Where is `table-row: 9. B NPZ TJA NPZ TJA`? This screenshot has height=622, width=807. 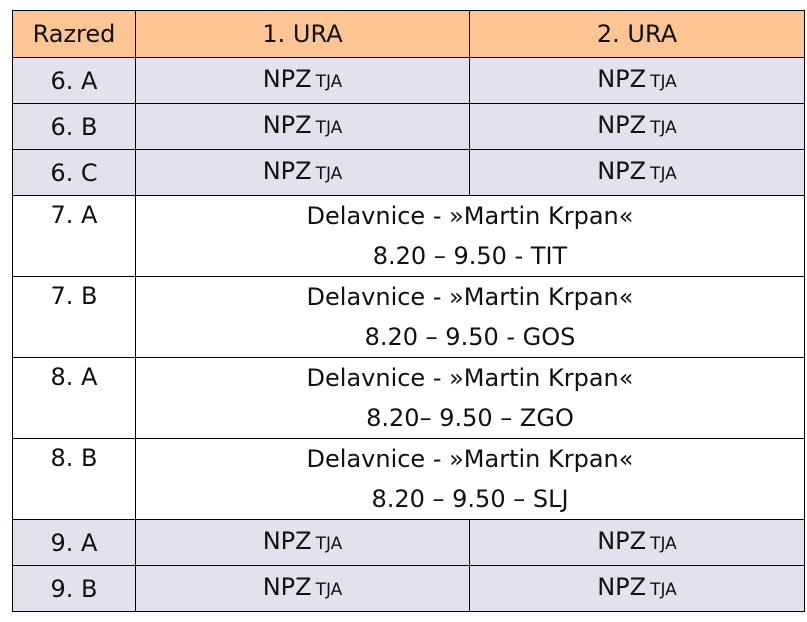 table-row: 9. B NPZ TJA NPZ TJA is located at coordinates (408, 588).